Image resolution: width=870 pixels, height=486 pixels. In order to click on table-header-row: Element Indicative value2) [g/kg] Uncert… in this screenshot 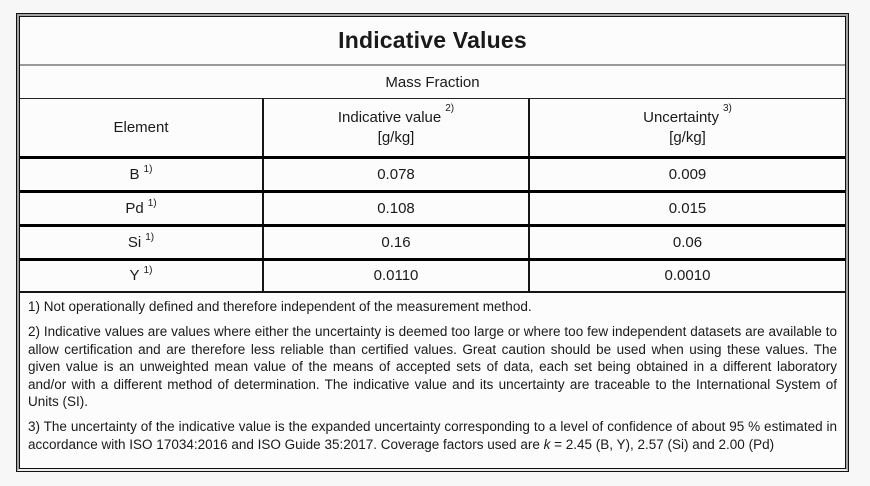, I will do `click(432, 129)`.